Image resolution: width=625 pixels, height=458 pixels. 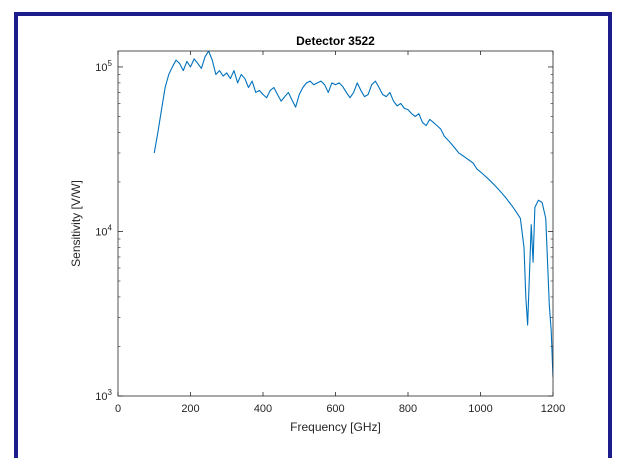 I want to click on x-tick-label: 1000, so click(x=480, y=409).